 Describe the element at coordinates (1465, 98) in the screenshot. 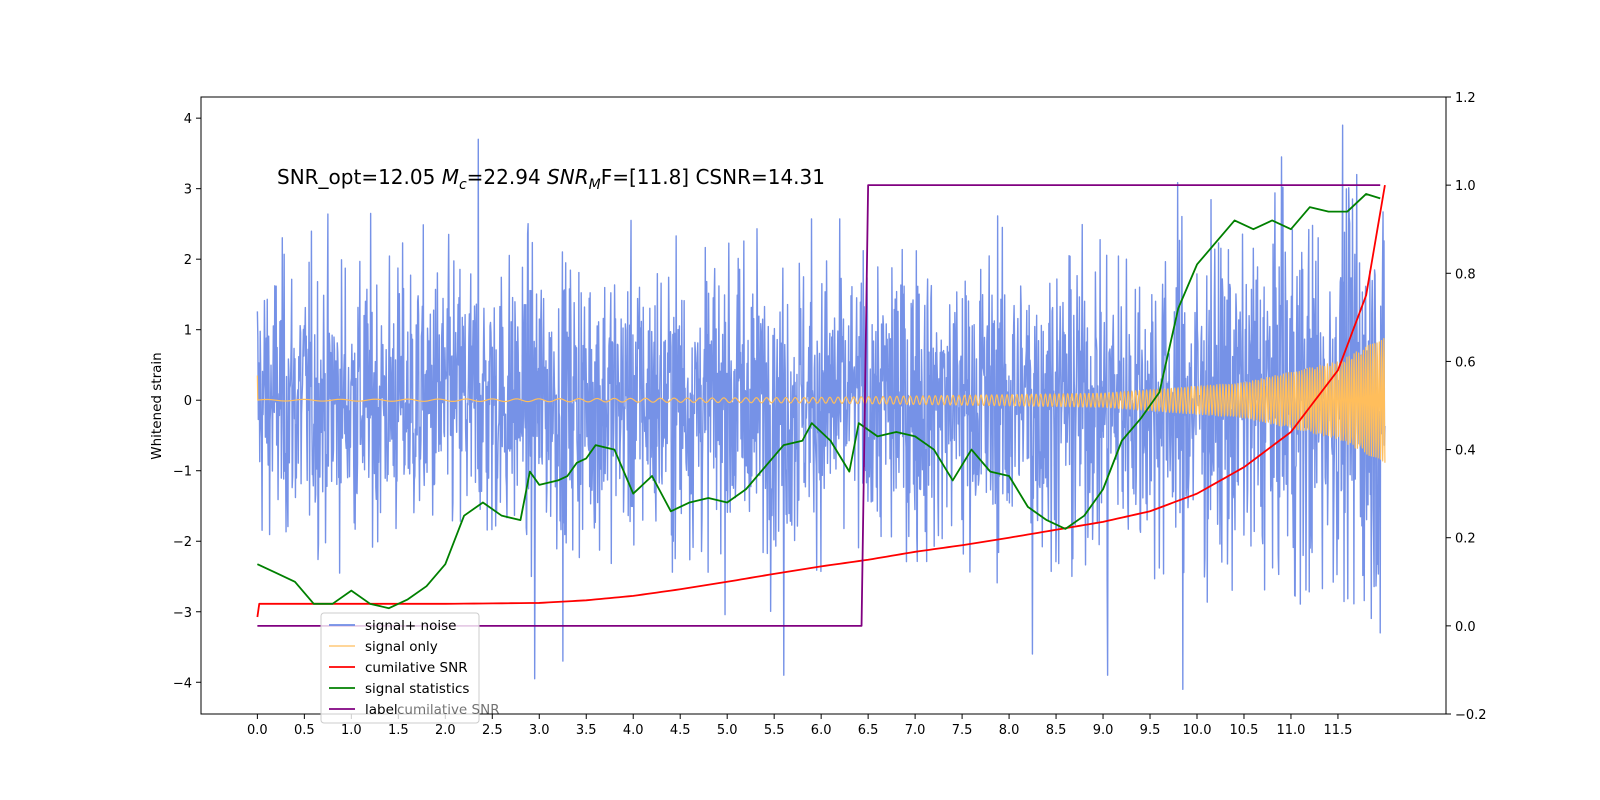

I see `y2-tick-label: 1.2` at that location.